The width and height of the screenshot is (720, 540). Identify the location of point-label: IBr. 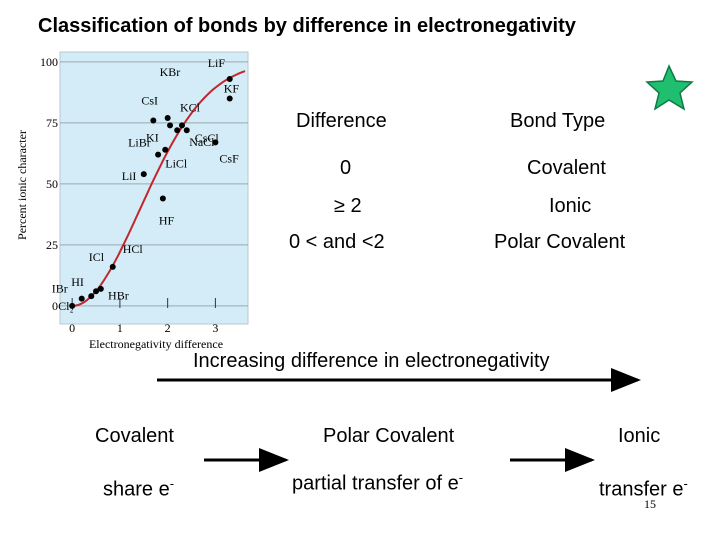
(60, 289).